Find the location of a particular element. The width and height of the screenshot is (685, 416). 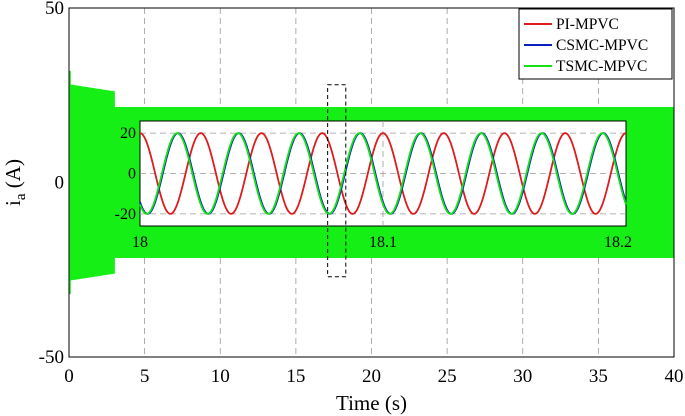

x-tick-label: 0 is located at coordinates (69, 376).